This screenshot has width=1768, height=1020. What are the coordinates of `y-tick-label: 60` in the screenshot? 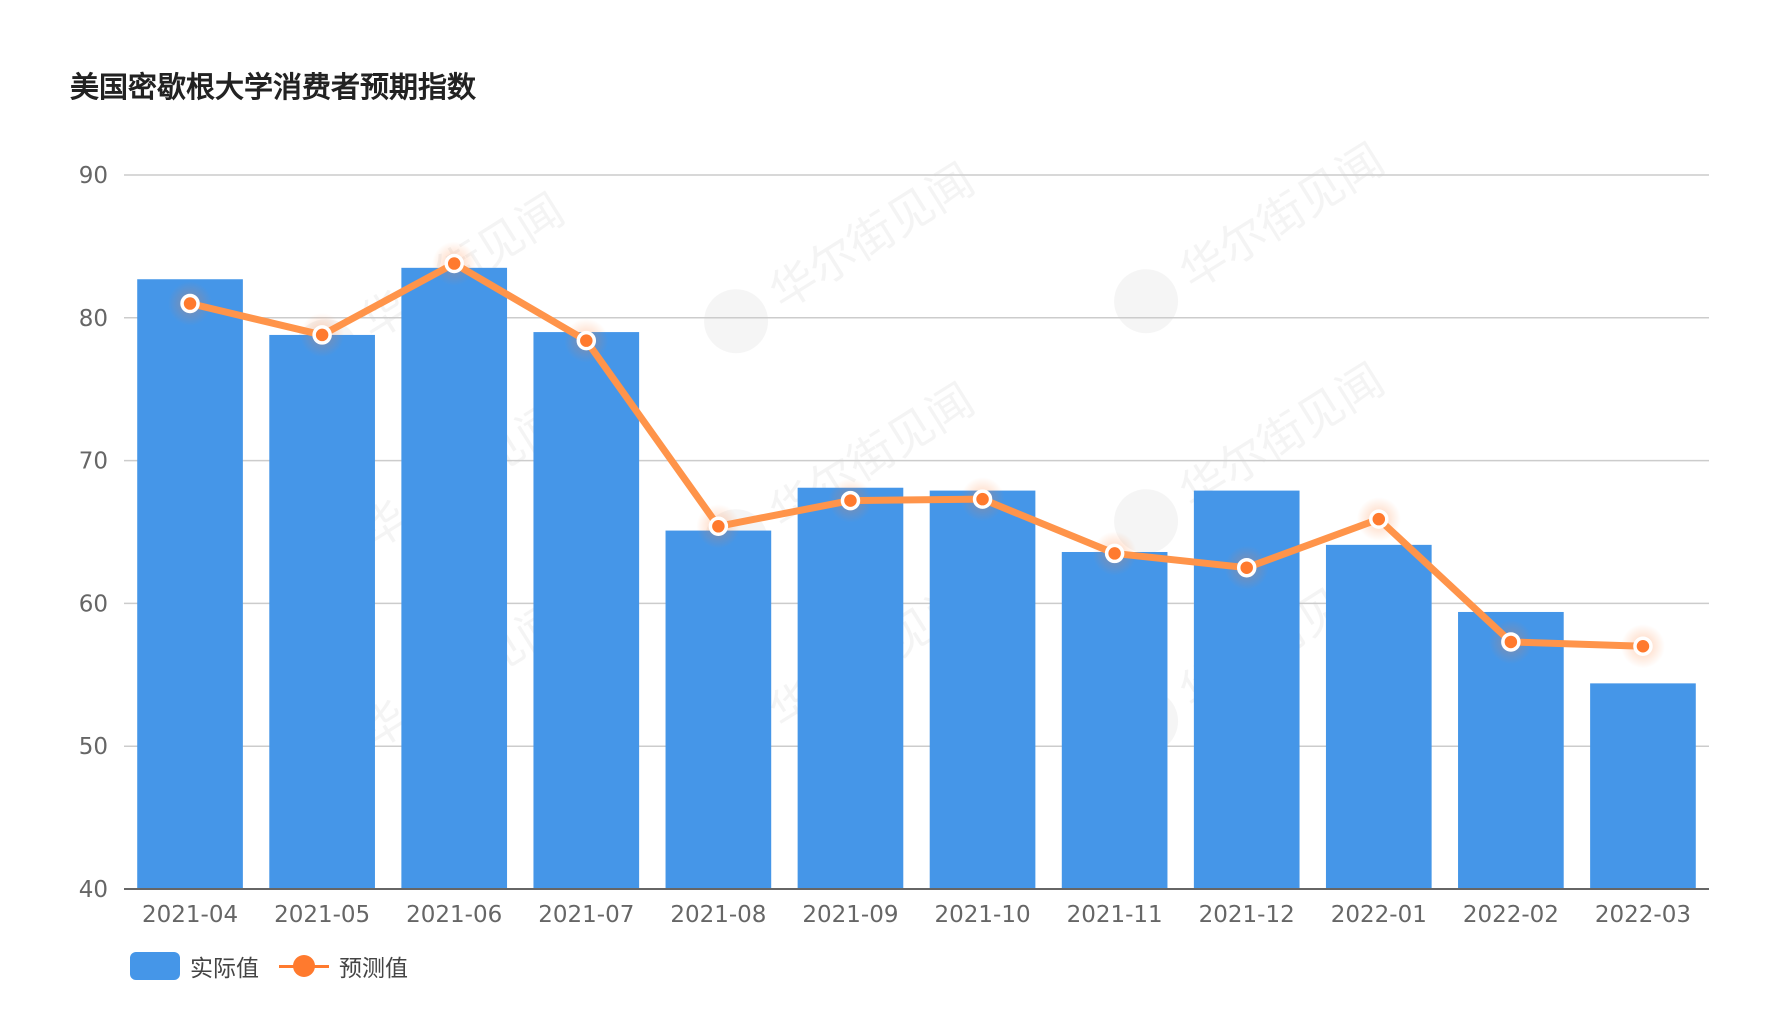 It's located at (93, 604).